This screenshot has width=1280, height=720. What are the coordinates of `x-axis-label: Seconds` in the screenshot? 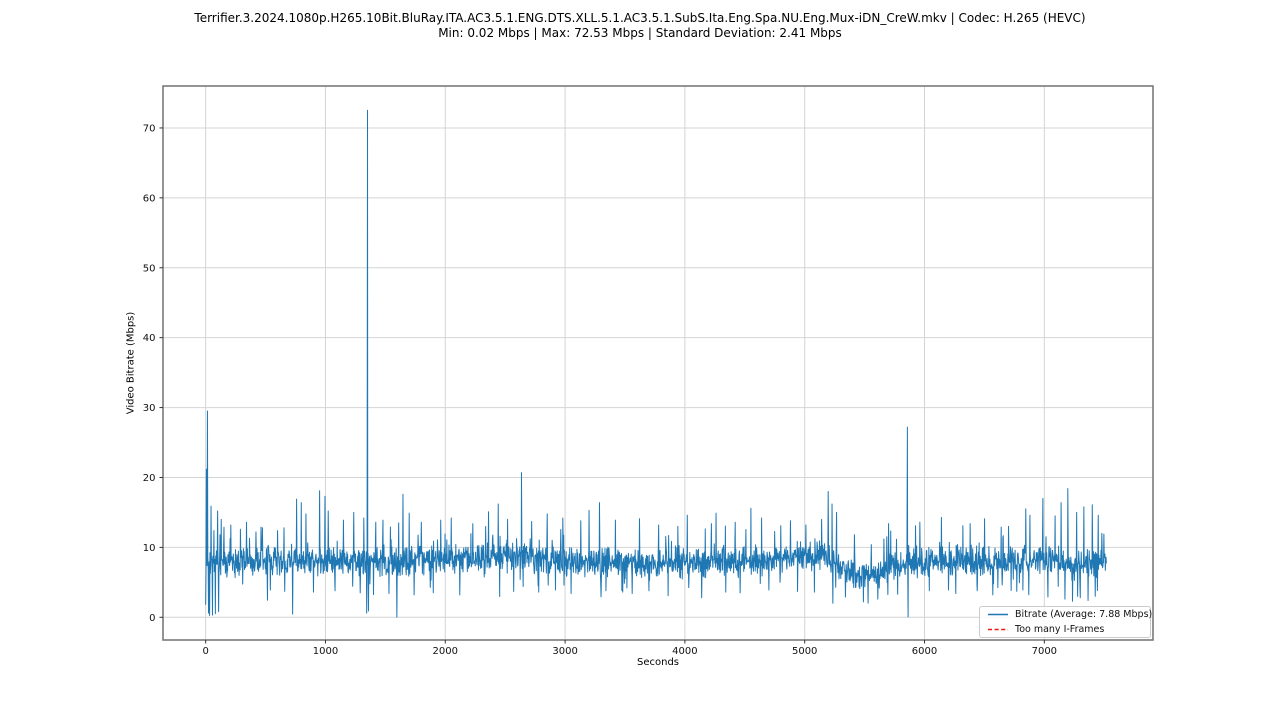 It's located at (658, 662).